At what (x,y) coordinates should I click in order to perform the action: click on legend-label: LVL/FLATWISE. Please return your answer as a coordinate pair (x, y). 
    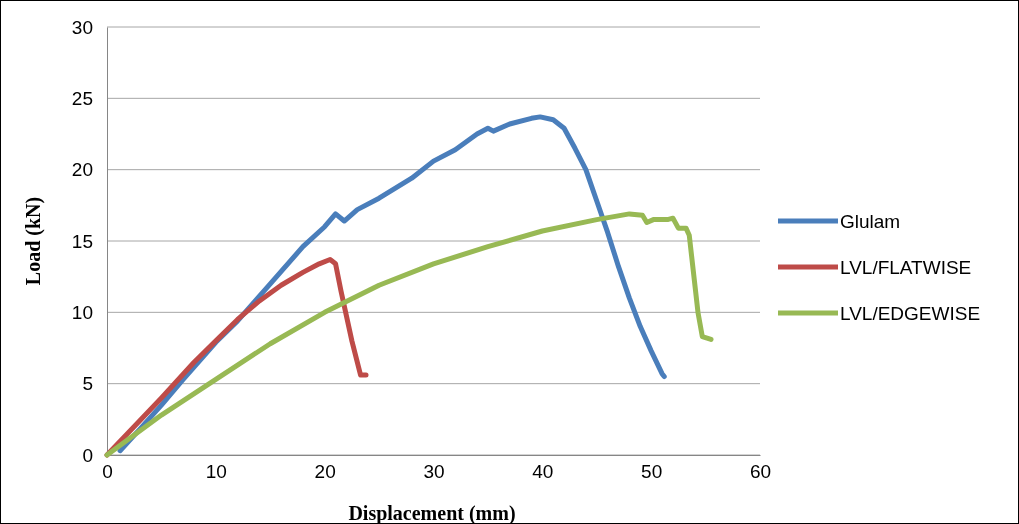
    Looking at the image, I should click on (906, 267).